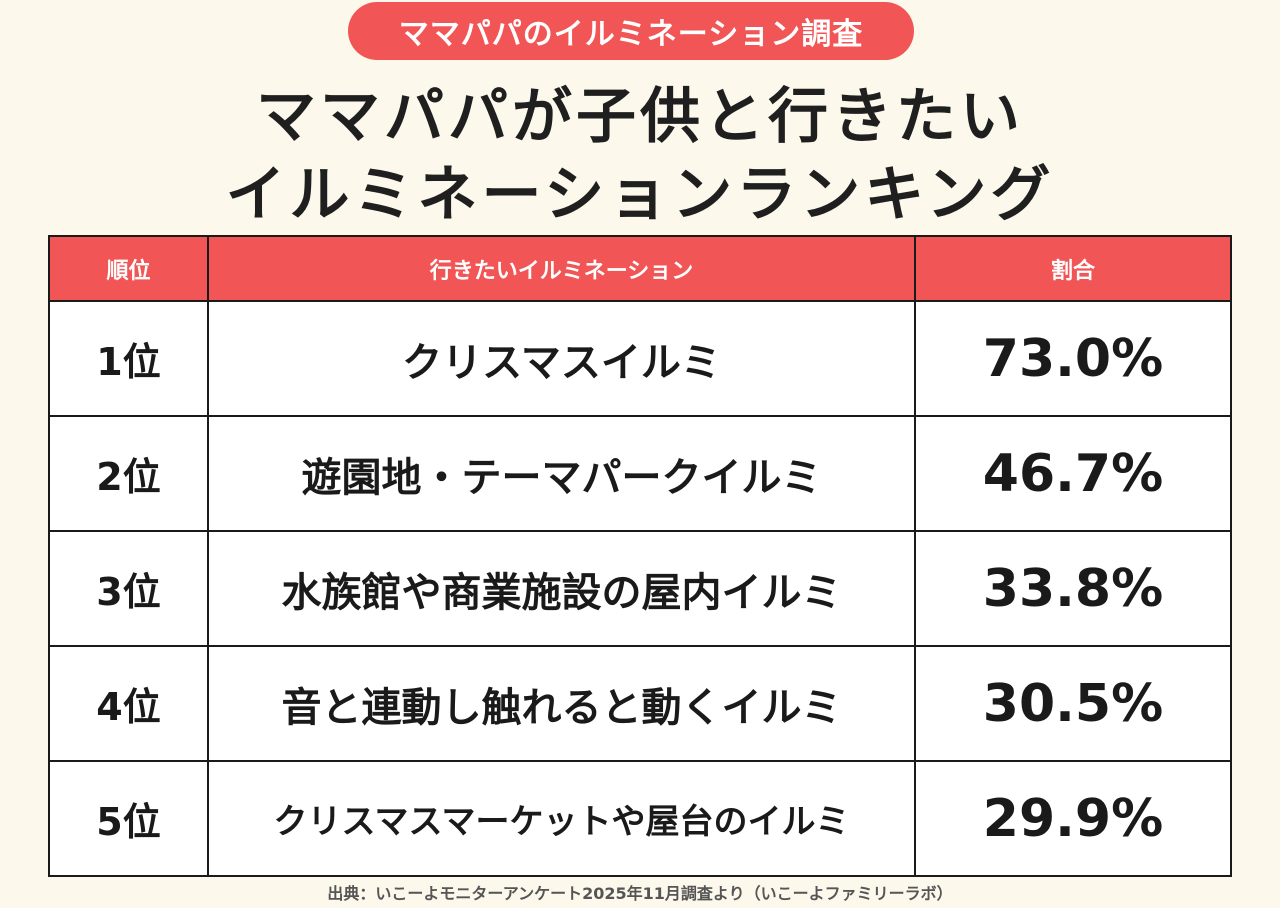 Image resolution: width=1280 pixels, height=908 pixels. I want to click on table-header-row: 順位 行きたいイルミネーション 割合, so click(640, 268).